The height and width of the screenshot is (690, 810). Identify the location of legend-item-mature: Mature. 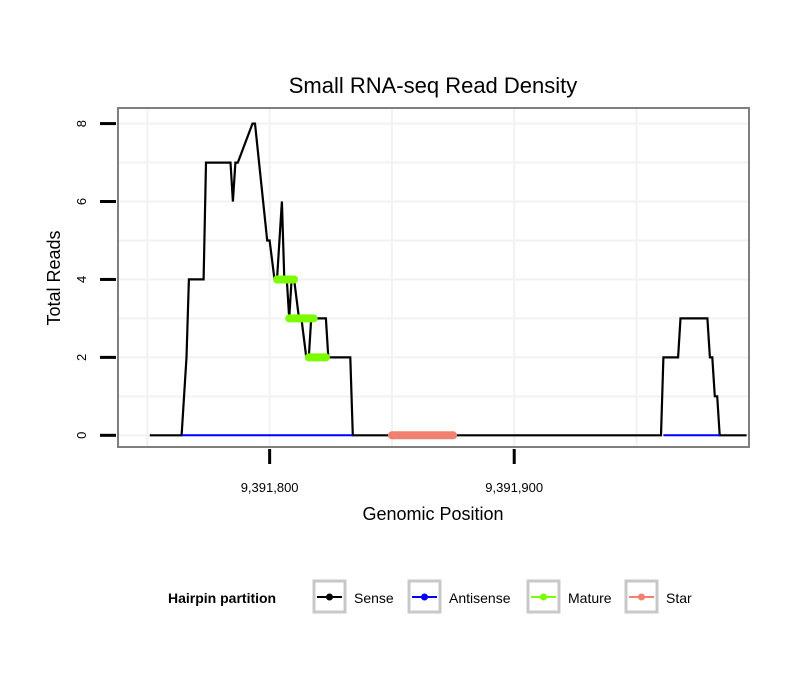
(569, 596).